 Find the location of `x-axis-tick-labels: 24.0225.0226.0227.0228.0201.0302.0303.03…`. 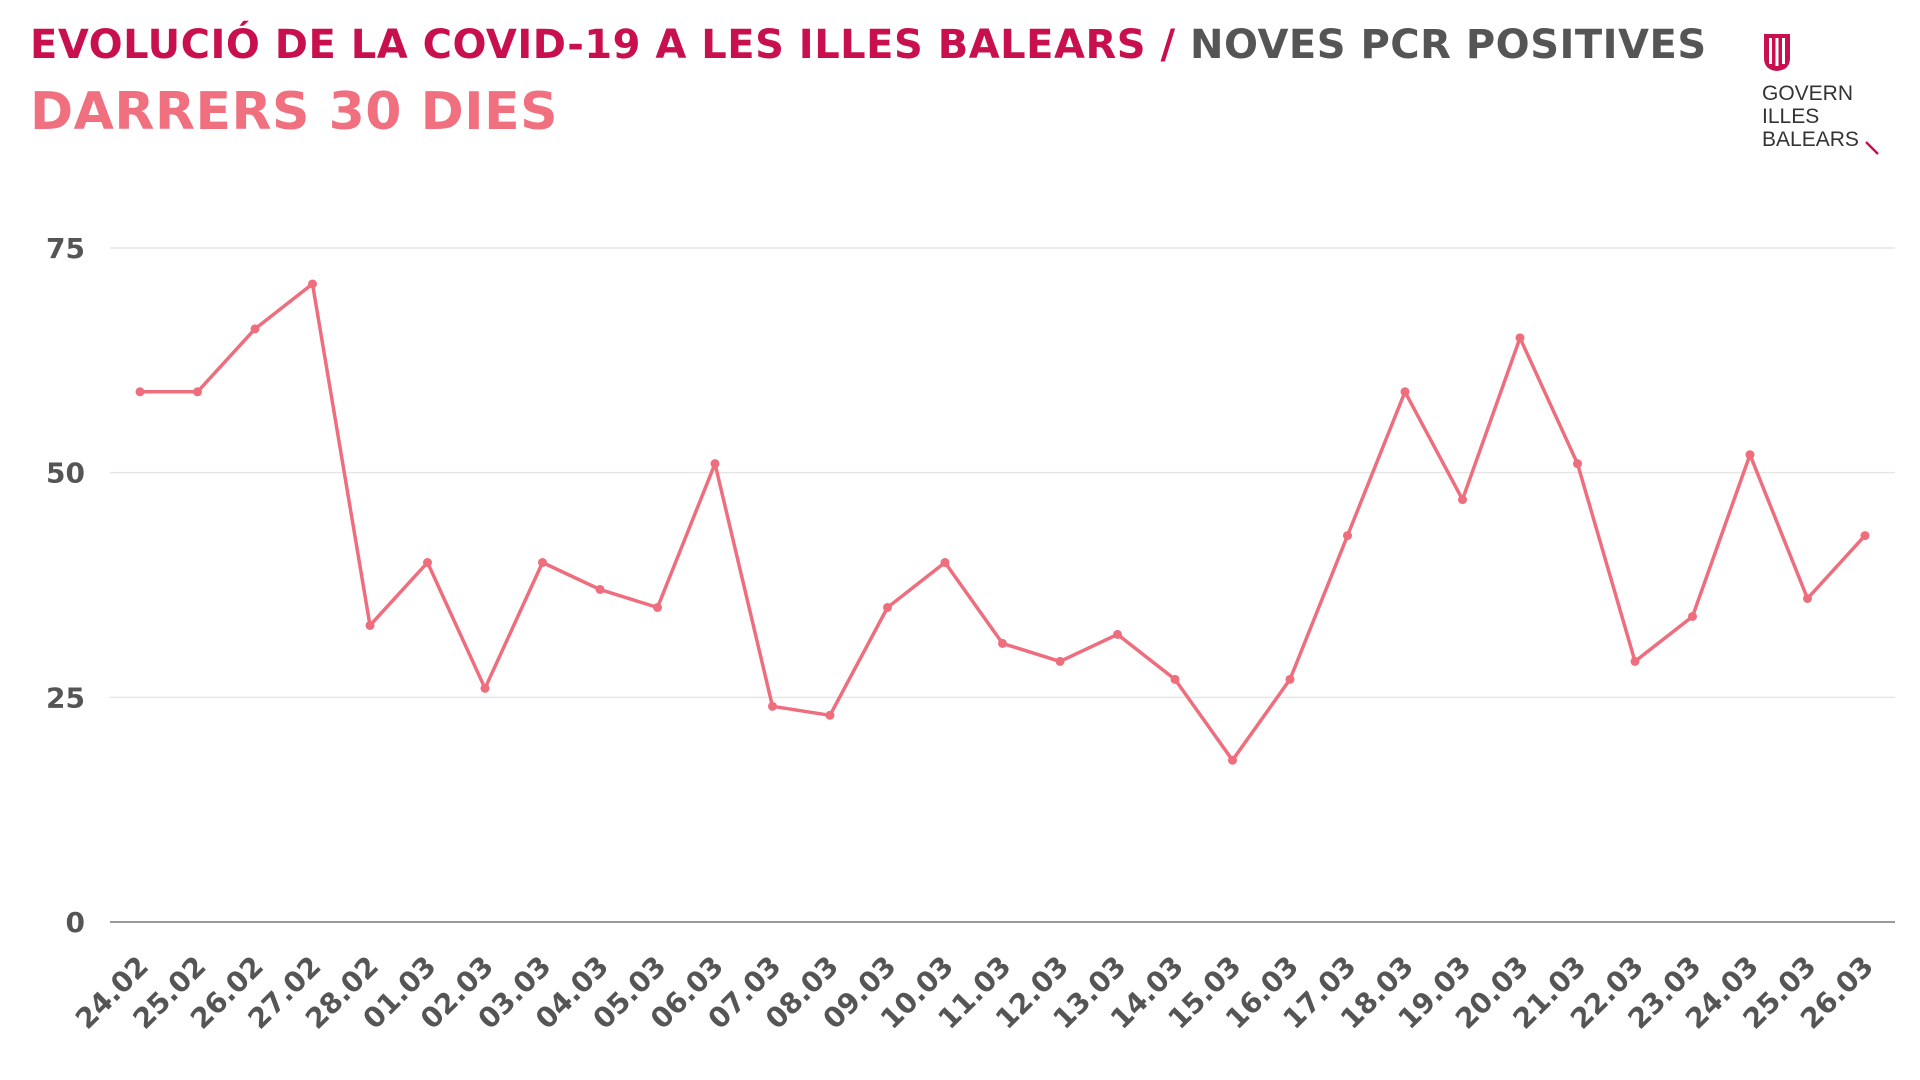

x-axis-tick-labels: 24.0225.0226.0227.0228.0201.0302.0303.03… is located at coordinates (974, 993).